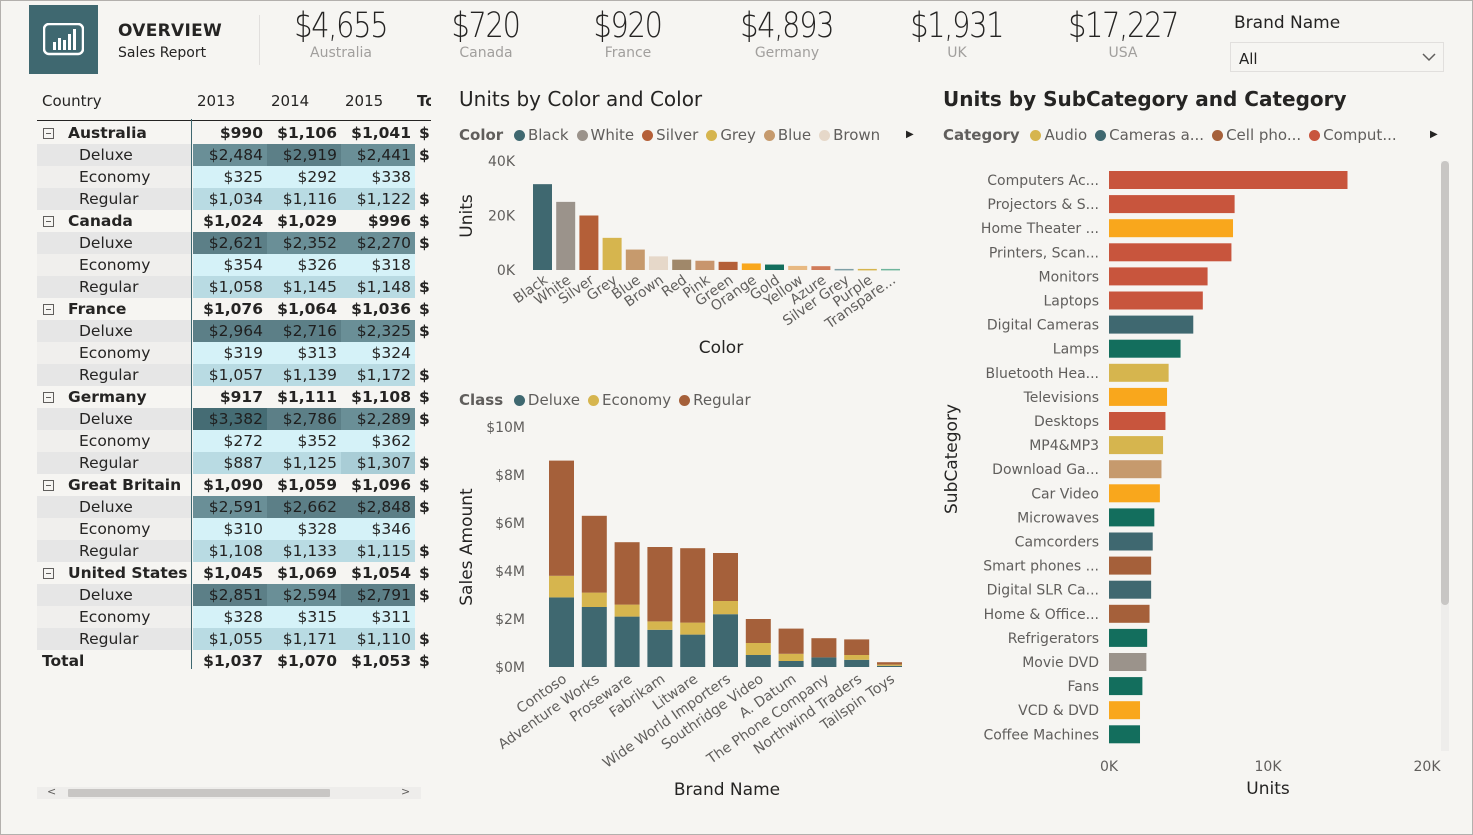 The width and height of the screenshot is (1473, 835). Describe the element at coordinates (234, 155) in the screenshot. I see `matrix-row: Deluxe $2,484 $2,919 $2,441 $` at that location.